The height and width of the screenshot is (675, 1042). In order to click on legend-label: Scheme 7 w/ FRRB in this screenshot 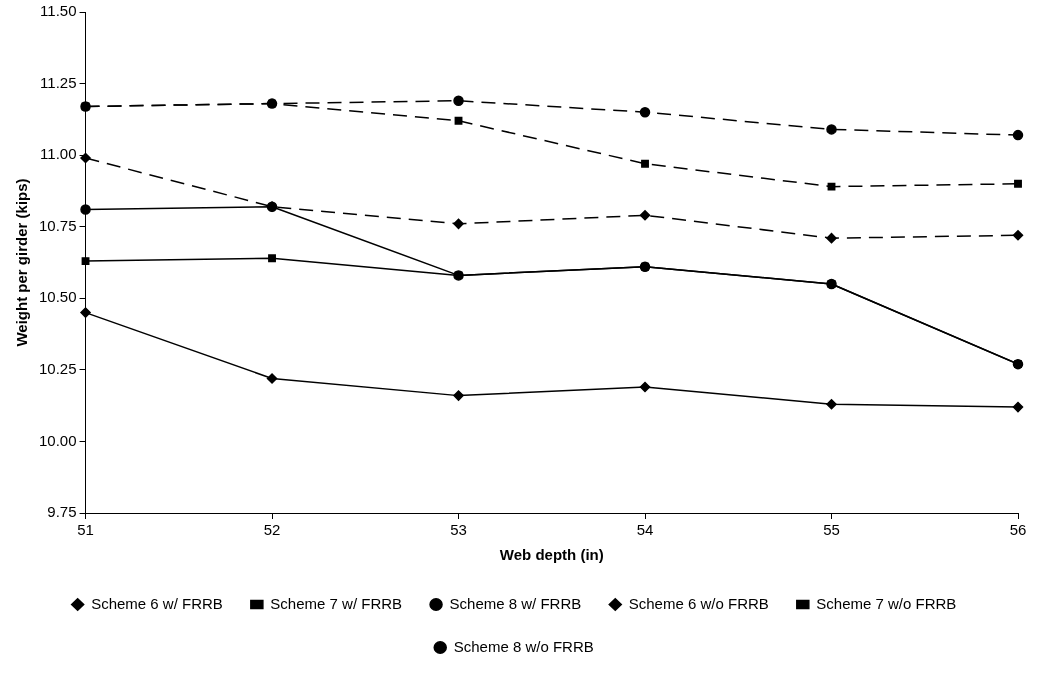, I will do `click(336, 603)`.